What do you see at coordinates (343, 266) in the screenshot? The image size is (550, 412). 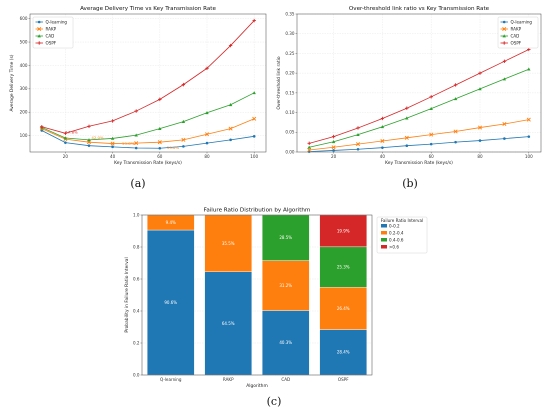 I see `bar-value-label: 25.3%` at bounding box center [343, 266].